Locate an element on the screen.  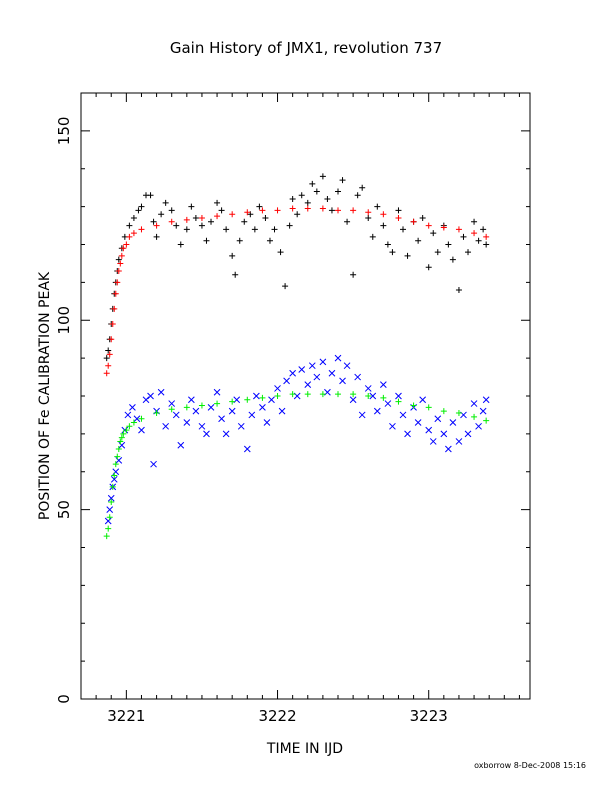
y-tick-label: 0 is located at coordinates (64, 699).